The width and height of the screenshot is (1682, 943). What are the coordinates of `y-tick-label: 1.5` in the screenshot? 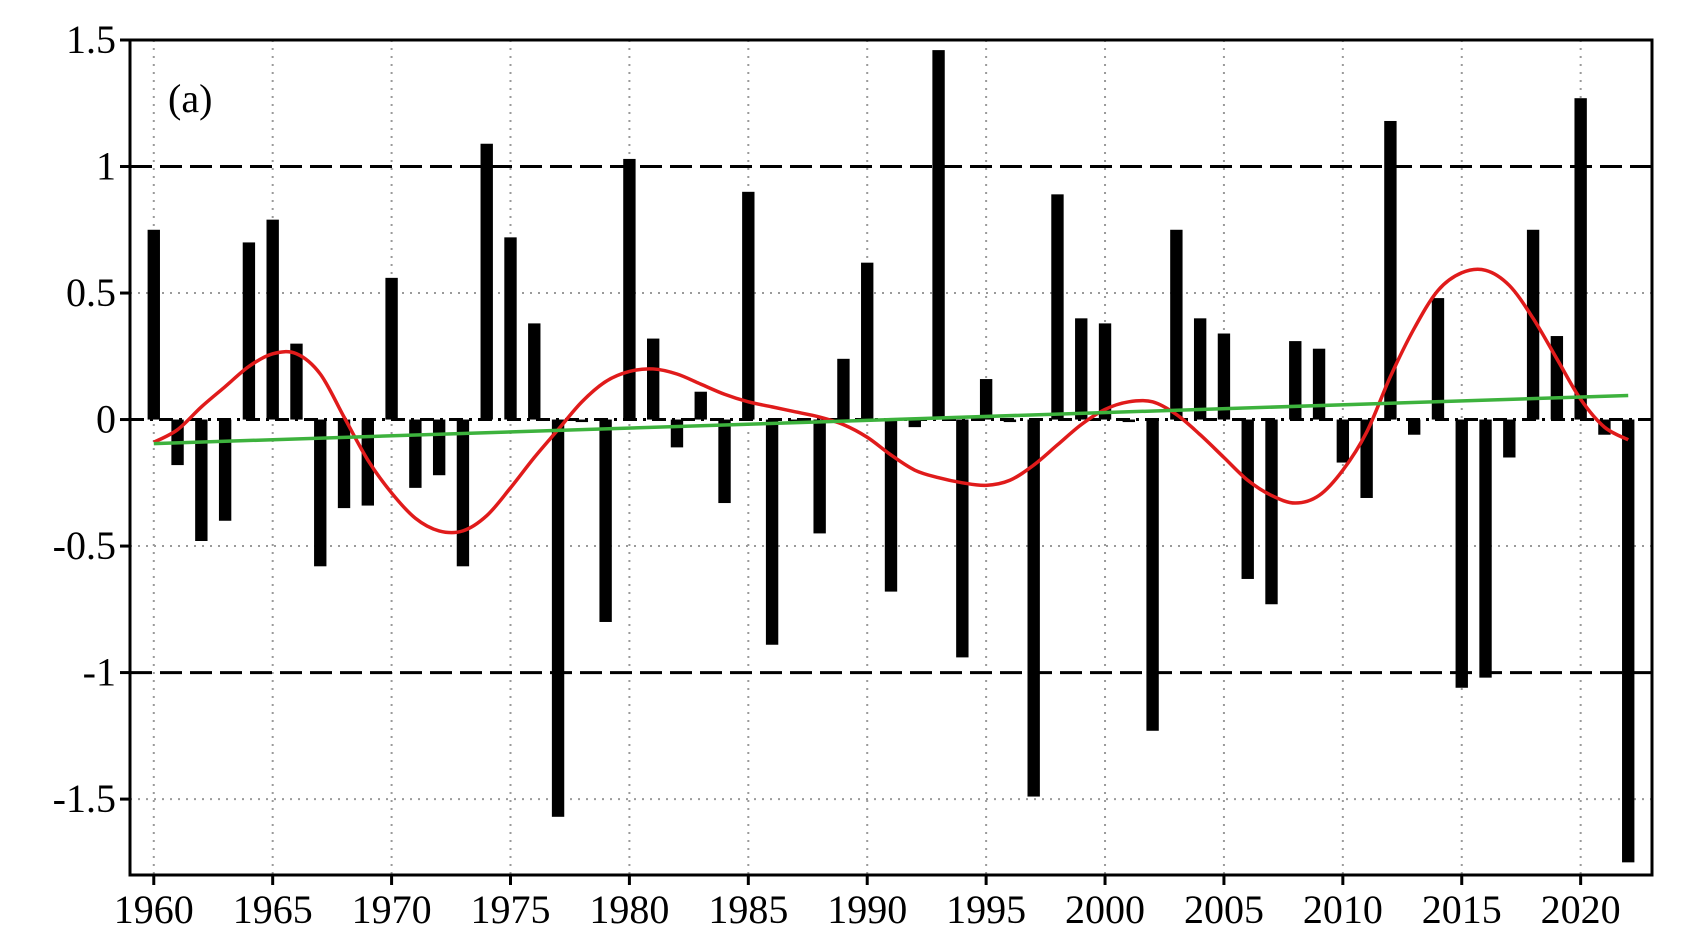 It's located at (91, 39).